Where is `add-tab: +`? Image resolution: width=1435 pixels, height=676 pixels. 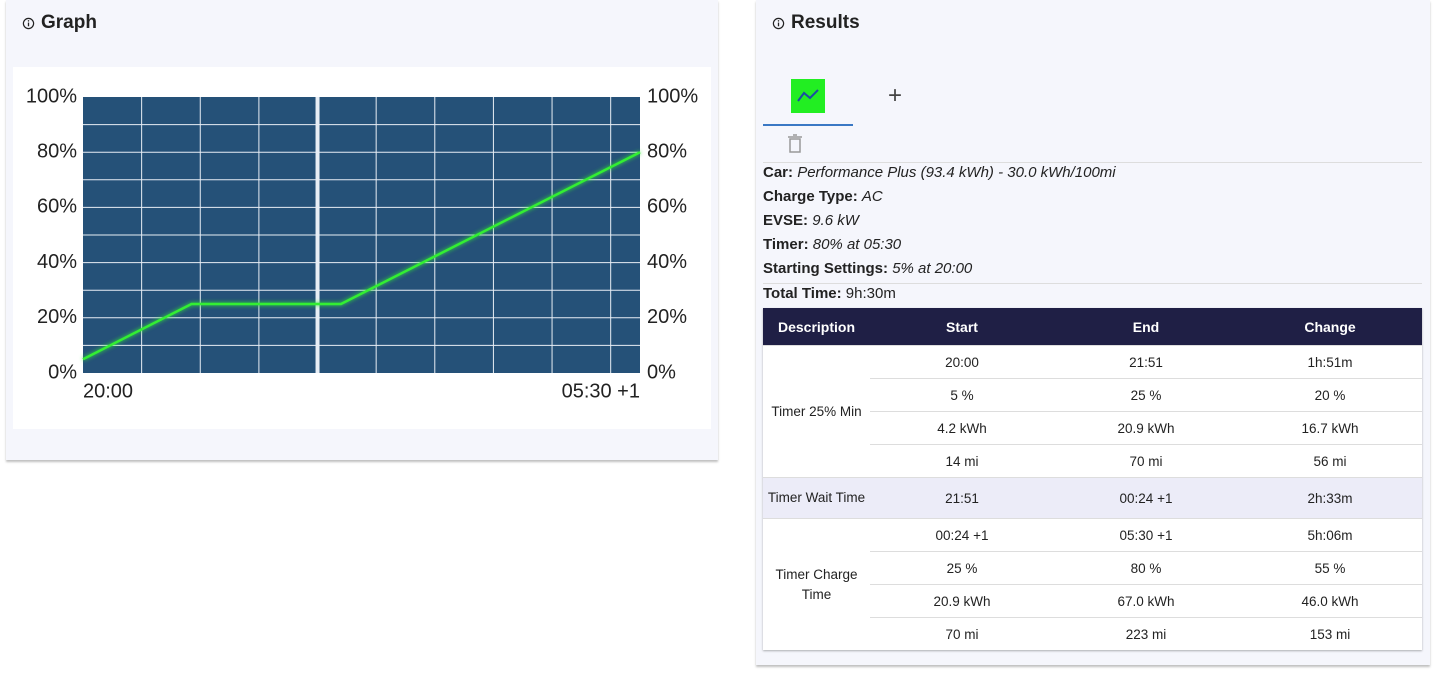 add-tab: + is located at coordinates (895, 95).